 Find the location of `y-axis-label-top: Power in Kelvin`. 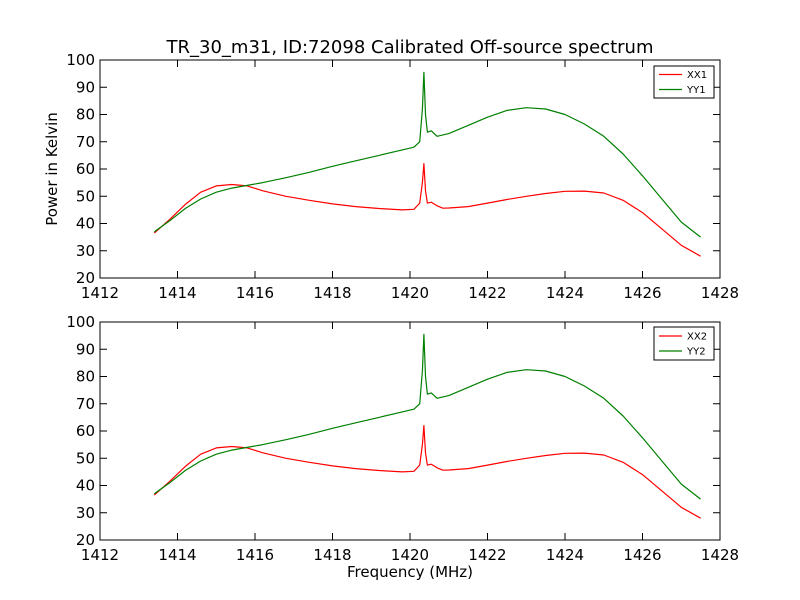

y-axis-label-top: Power in Kelvin is located at coordinates (52, 169).